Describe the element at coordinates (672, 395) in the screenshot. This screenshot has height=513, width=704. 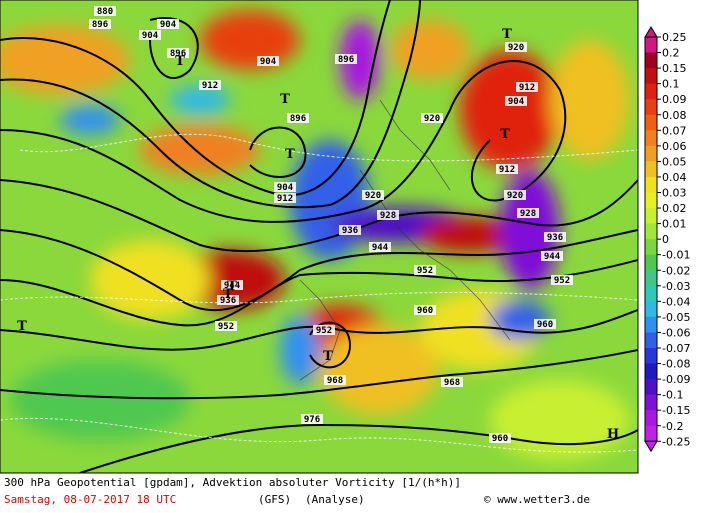
I see `colorbar-label: -0.1` at that location.